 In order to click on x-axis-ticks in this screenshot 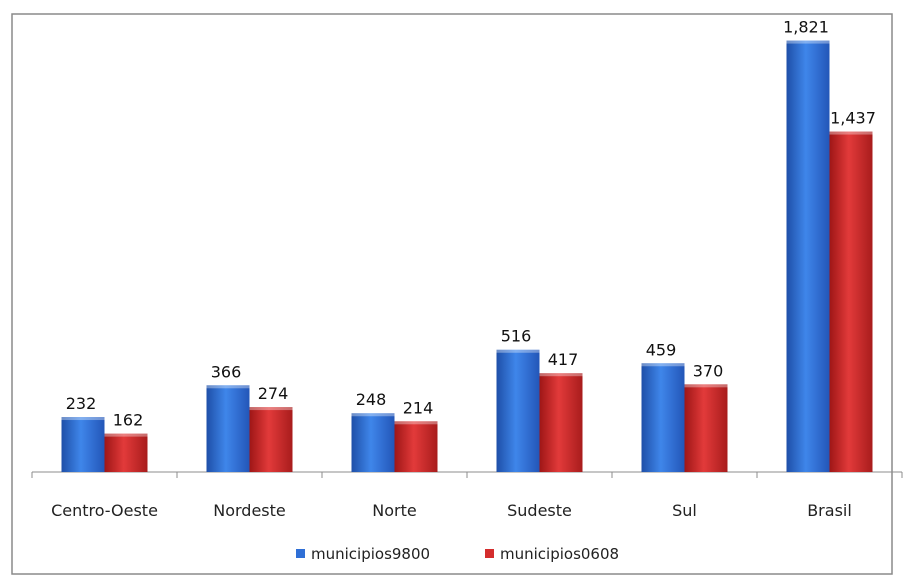, I will do `click(467, 475)`.